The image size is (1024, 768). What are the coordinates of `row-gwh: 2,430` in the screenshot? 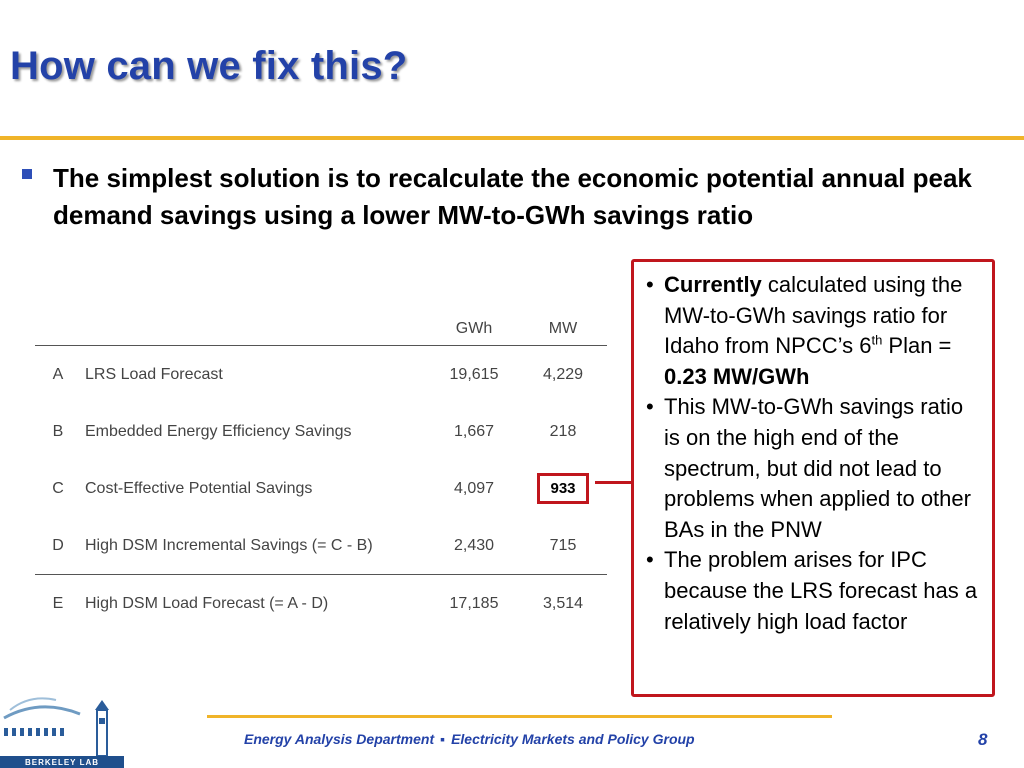 It's located at (474, 546).